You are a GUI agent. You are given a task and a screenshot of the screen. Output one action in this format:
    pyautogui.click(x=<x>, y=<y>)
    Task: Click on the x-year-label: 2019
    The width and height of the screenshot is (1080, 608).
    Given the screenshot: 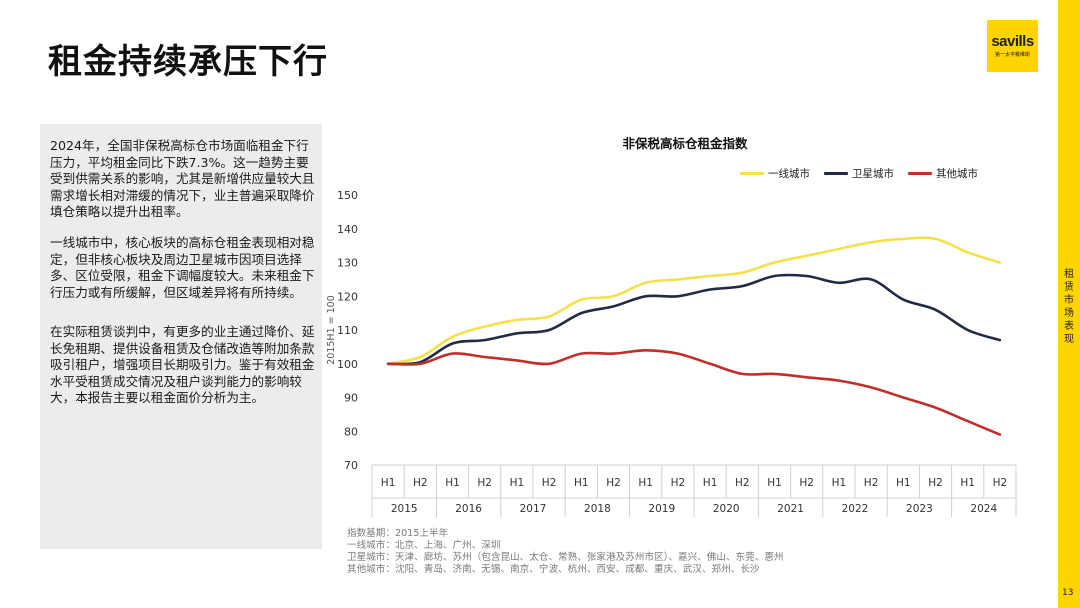 What is the action you would take?
    pyautogui.click(x=661, y=509)
    